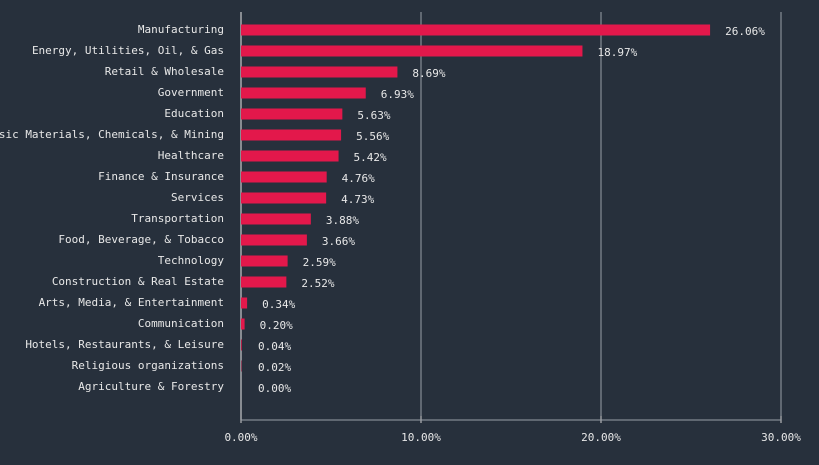  I want to click on y-tick-label: Hotels, Restaurants, & Leisure, so click(124, 344).